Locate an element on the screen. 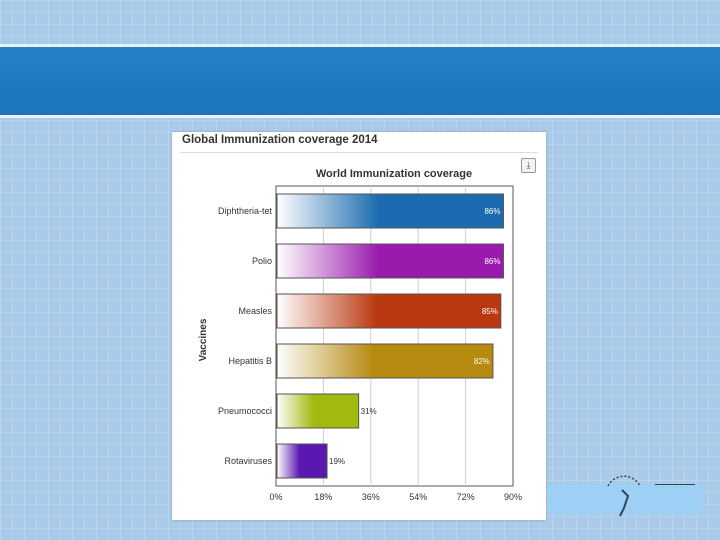  category-label: Rotaviruses is located at coordinates (248, 461).